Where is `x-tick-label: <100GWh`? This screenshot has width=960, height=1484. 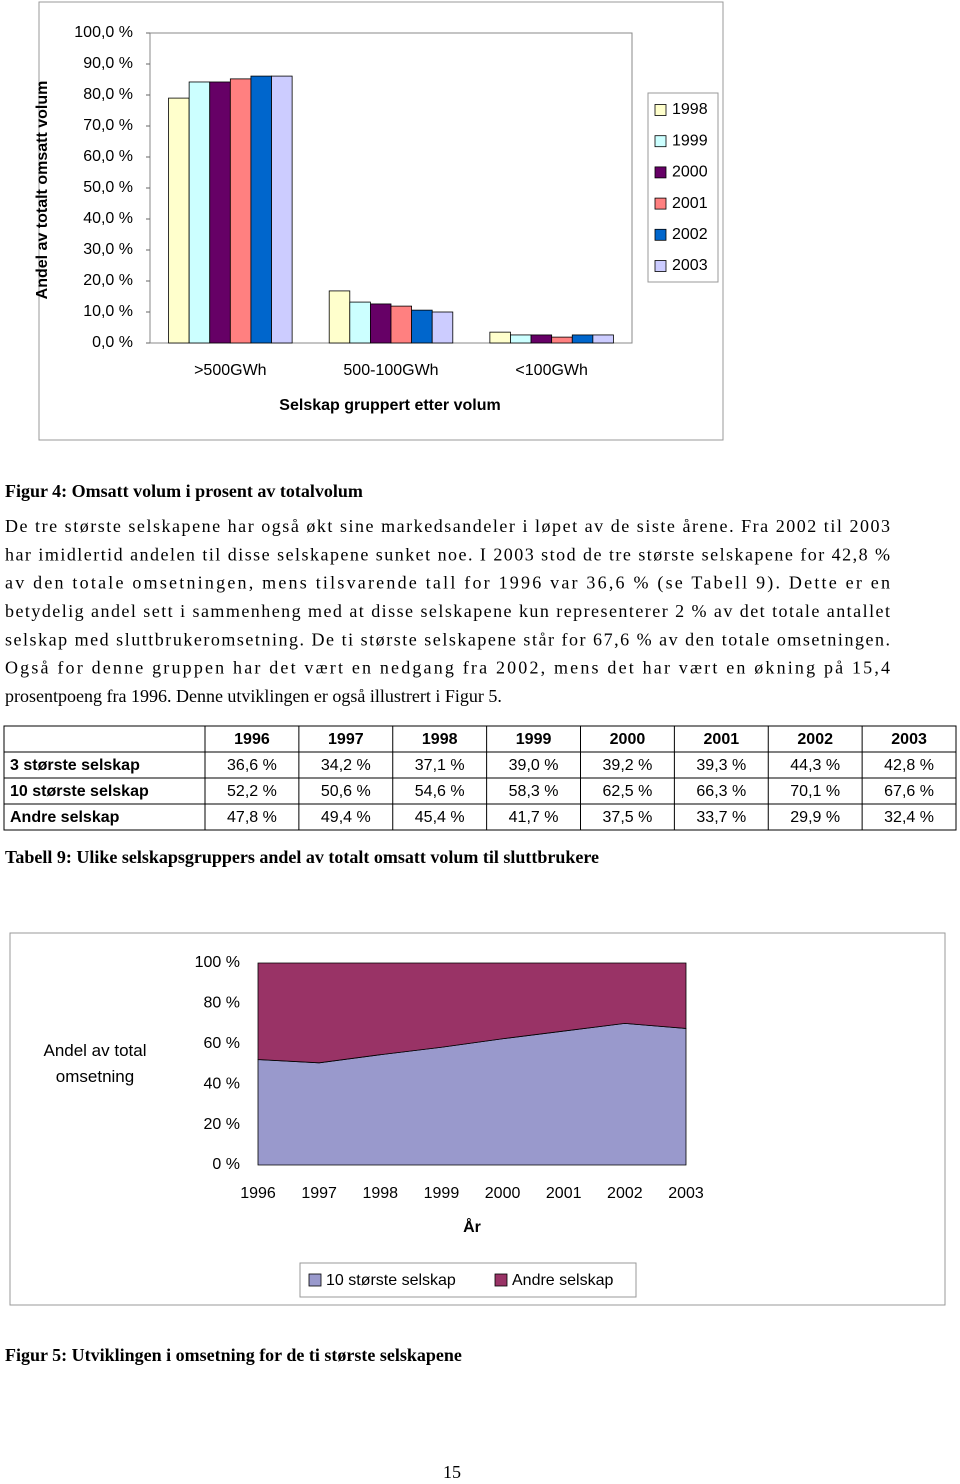
x-tick-label: <100GWh is located at coordinates (551, 370).